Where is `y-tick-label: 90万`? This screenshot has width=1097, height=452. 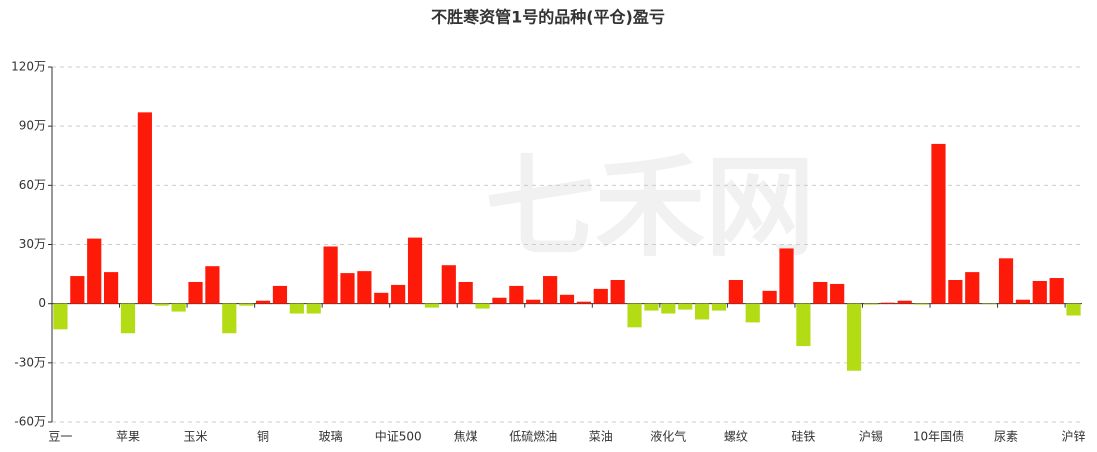
y-tick-label: 90万 is located at coordinates (32, 126).